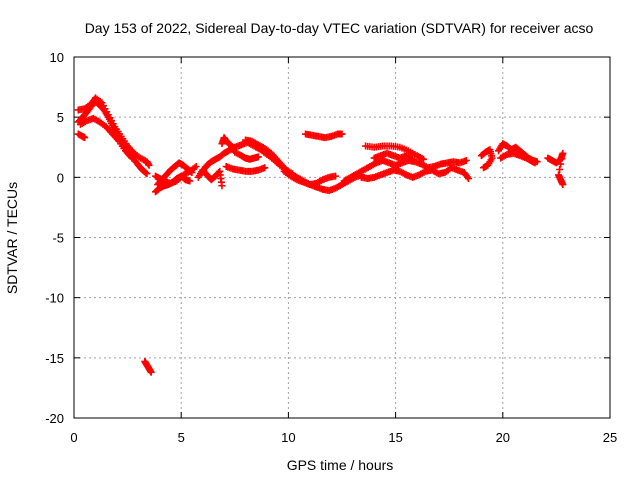  Describe the element at coordinates (54, 358) in the screenshot. I see `y-tick-label: -15` at that location.